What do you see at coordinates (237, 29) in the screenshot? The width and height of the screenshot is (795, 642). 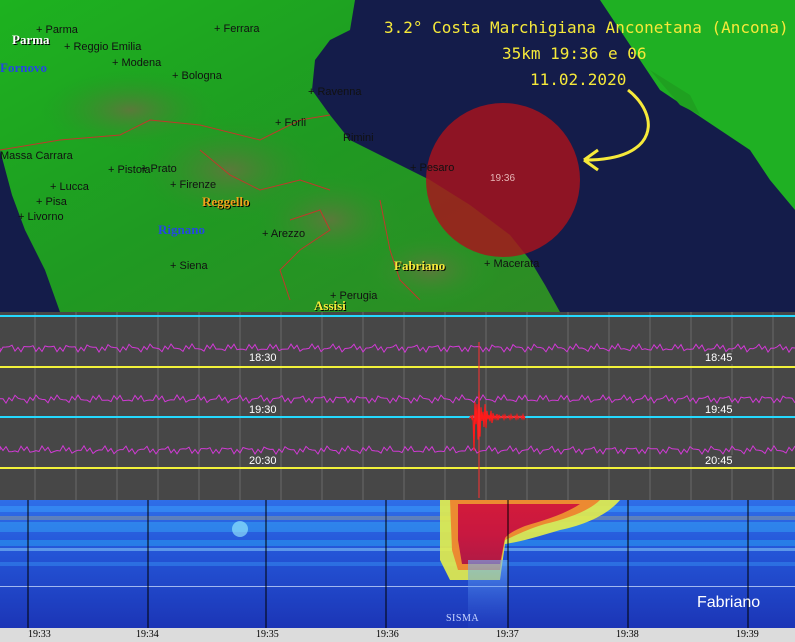 I see `city-ferrara: + Ferrara` at bounding box center [237, 29].